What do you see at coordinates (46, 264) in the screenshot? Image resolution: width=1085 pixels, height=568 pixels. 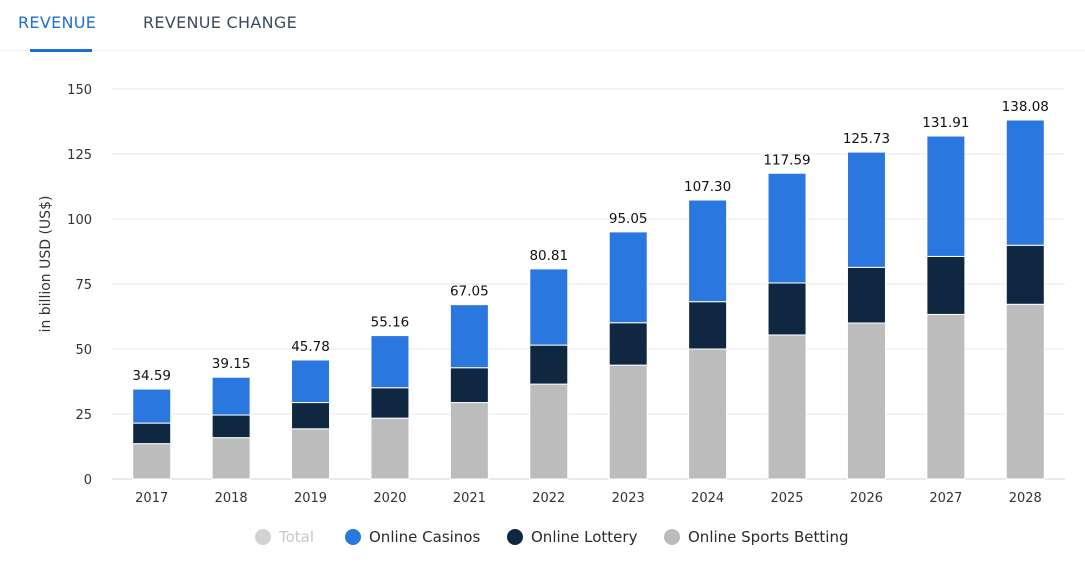 I see `y-axis-label: in billion USD (US$)` at bounding box center [46, 264].